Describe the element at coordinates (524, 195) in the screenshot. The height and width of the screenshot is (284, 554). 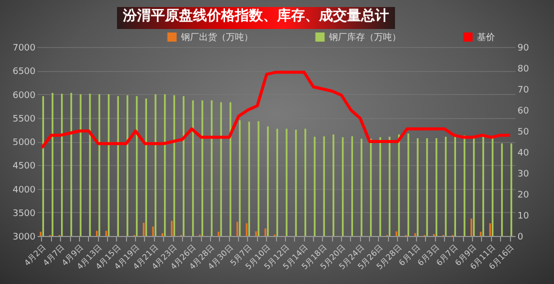
I see `y2-tick-label: 20` at that location.